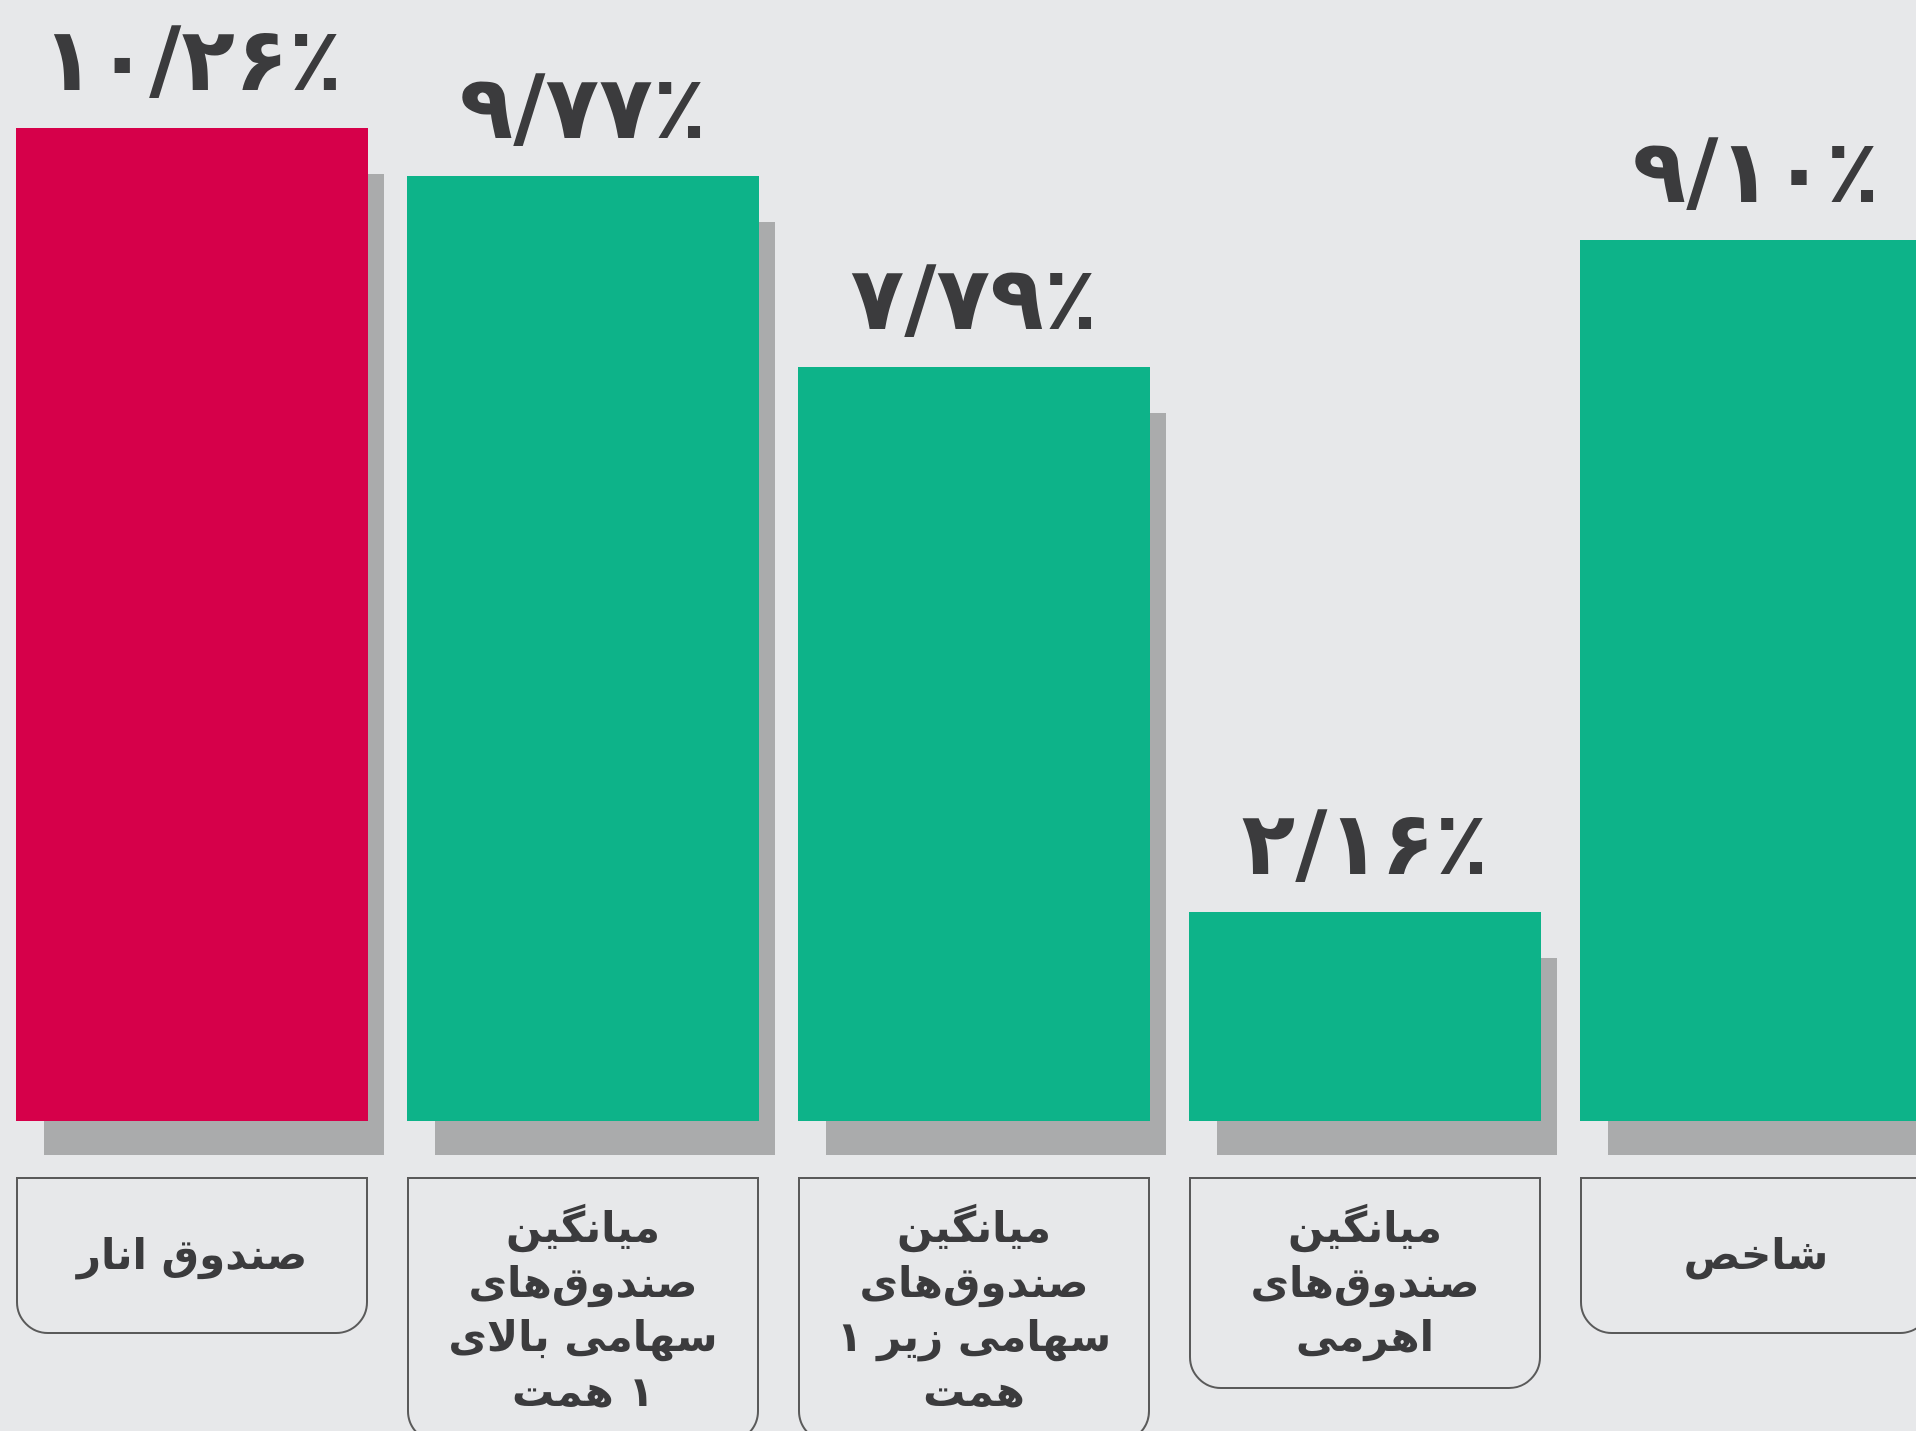  What do you see at coordinates (974, 299) in the screenshot?
I see `value-label: ۷/۷۹٪` at bounding box center [974, 299].